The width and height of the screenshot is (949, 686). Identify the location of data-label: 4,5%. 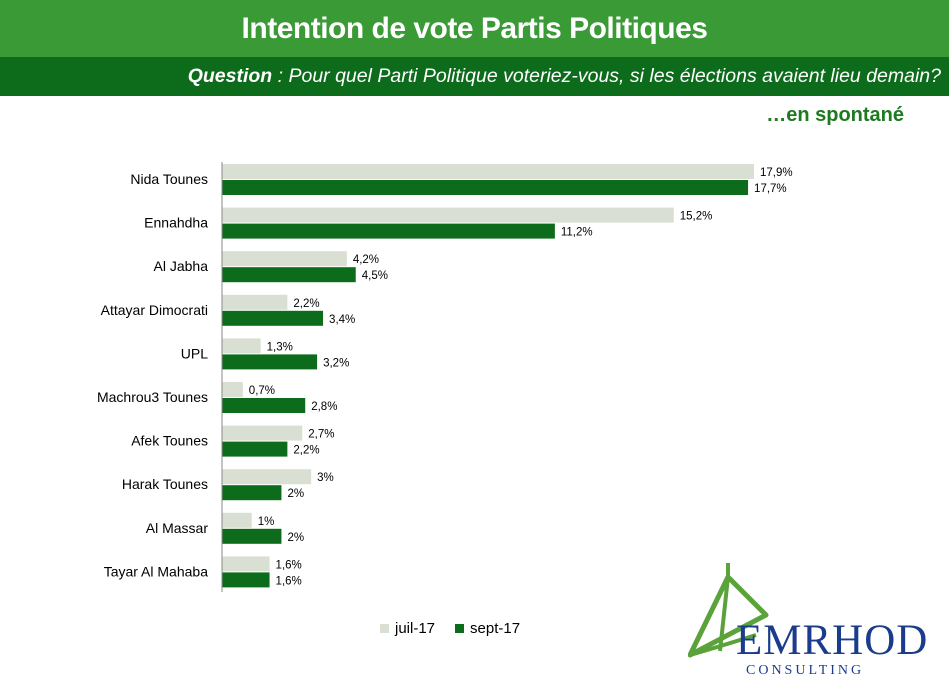
(375, 276).